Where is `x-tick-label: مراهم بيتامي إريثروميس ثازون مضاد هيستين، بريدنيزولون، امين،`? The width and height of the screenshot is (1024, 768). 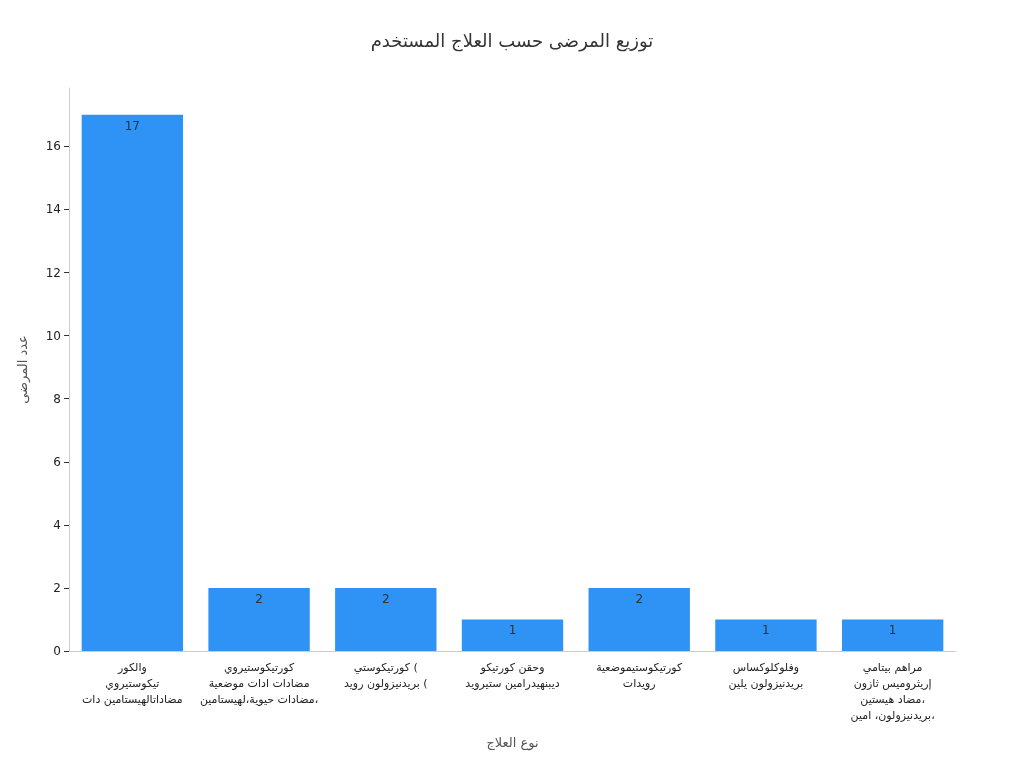
x-tick-label: مراهم بيتامي إريثروميس ثازون مضاد هيستين، بريدنيزولون، امين، is located at coordinates (892, 691).